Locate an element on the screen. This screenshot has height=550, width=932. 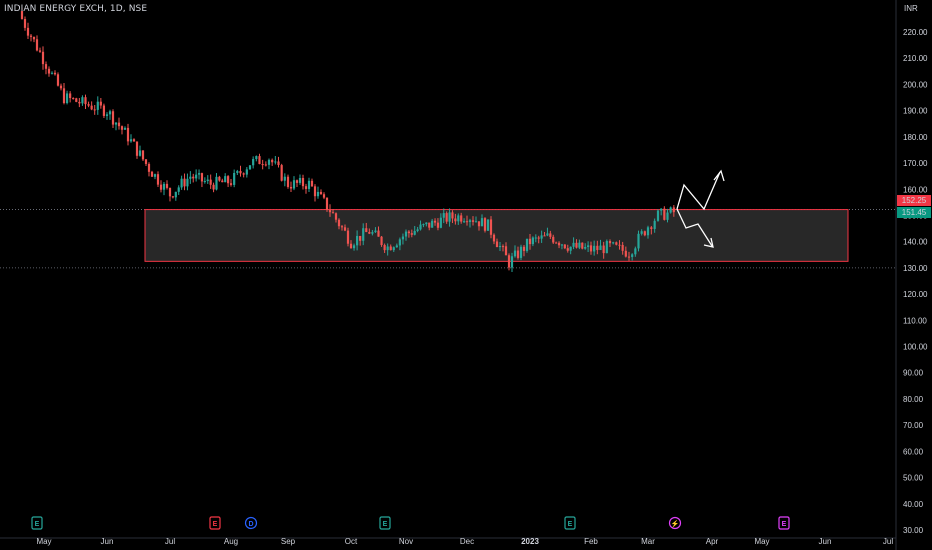
bullish-scenario-path is located at coordinates (698, 191).